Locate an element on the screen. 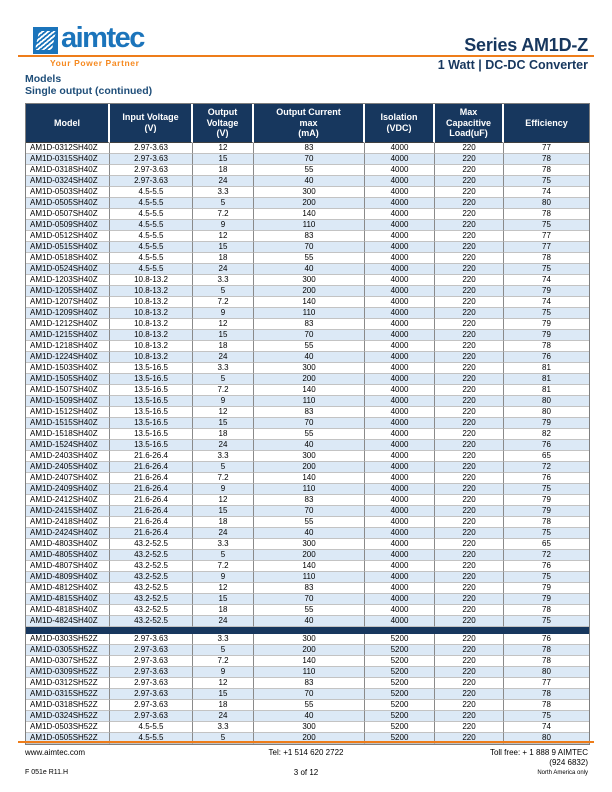  model-cell: AM1D-4818SH40Z is located at coordinates (68, 610).